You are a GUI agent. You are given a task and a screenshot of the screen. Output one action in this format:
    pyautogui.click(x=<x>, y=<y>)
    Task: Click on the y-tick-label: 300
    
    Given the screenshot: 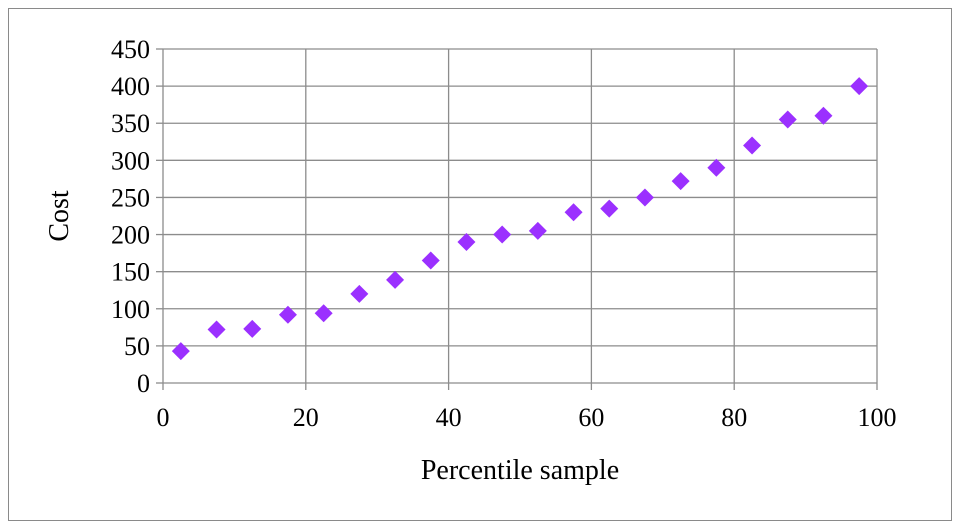 What is the action you would take?
    pyautogui.click(x=130, y=160)
    